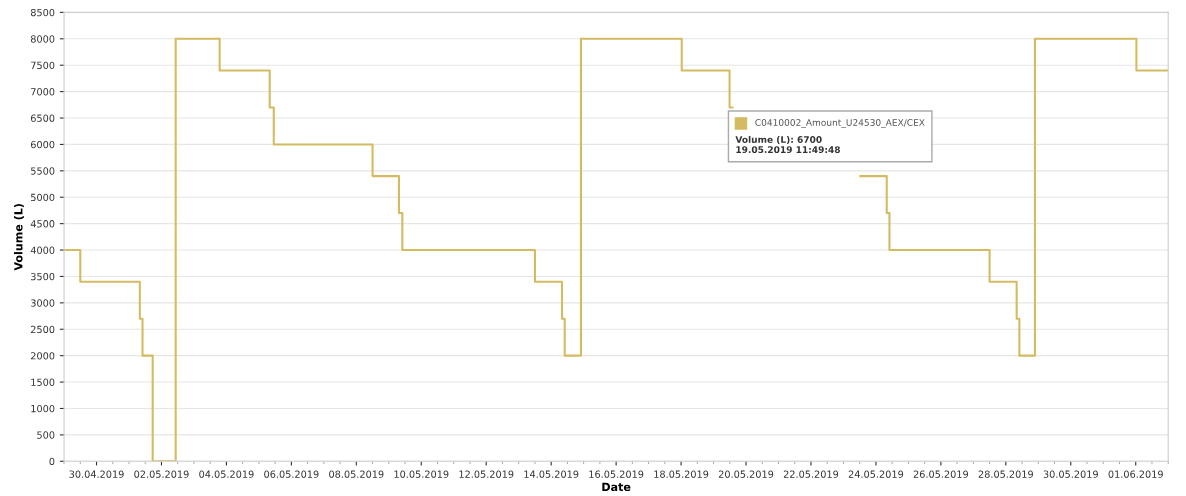 The height and width of the screenshot is (496, 1186). What do you see at coordinates (43, 276) in the screenshot?
I see `y-tick-label: 3500` at bounding box center [43, 276].